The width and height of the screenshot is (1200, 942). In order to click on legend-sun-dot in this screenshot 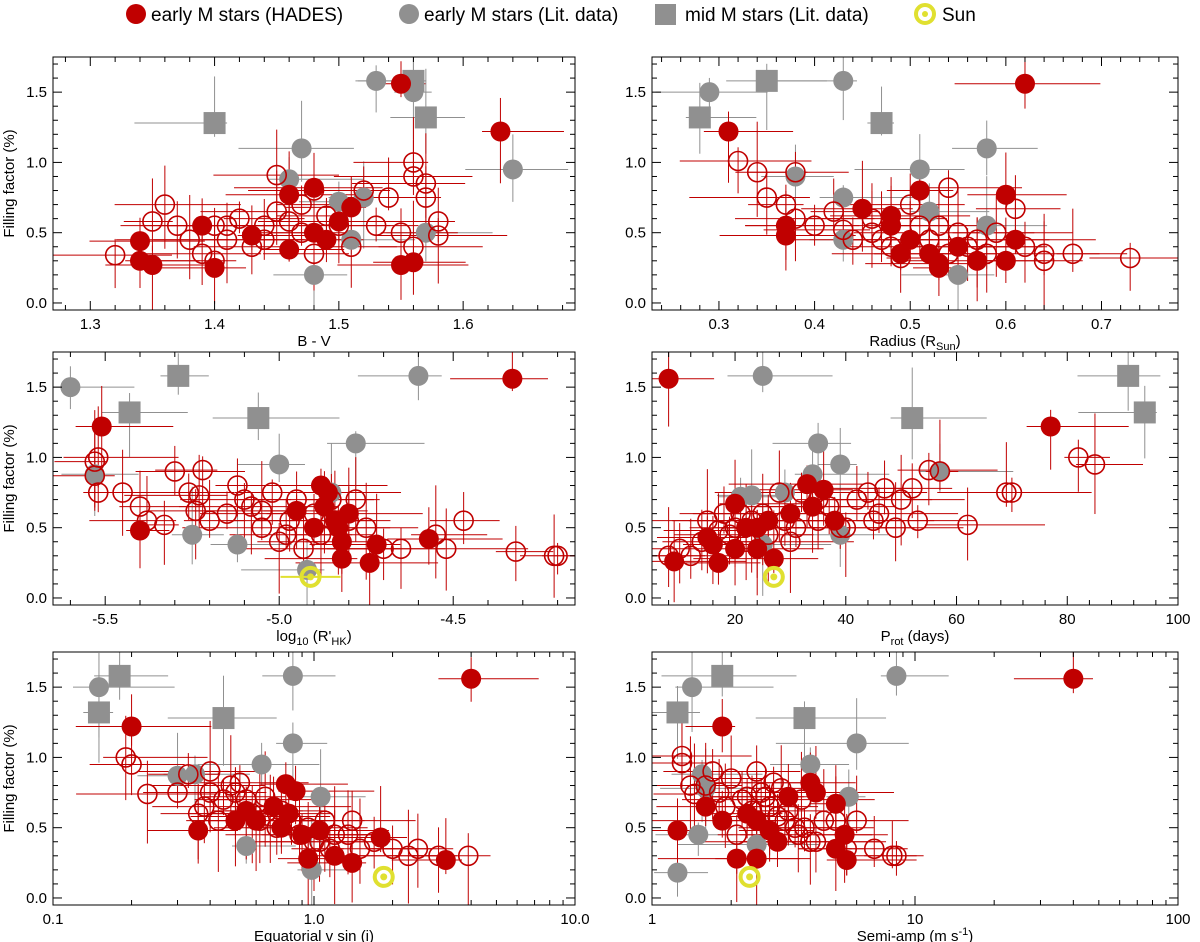, I will do `click(925, 14)`.